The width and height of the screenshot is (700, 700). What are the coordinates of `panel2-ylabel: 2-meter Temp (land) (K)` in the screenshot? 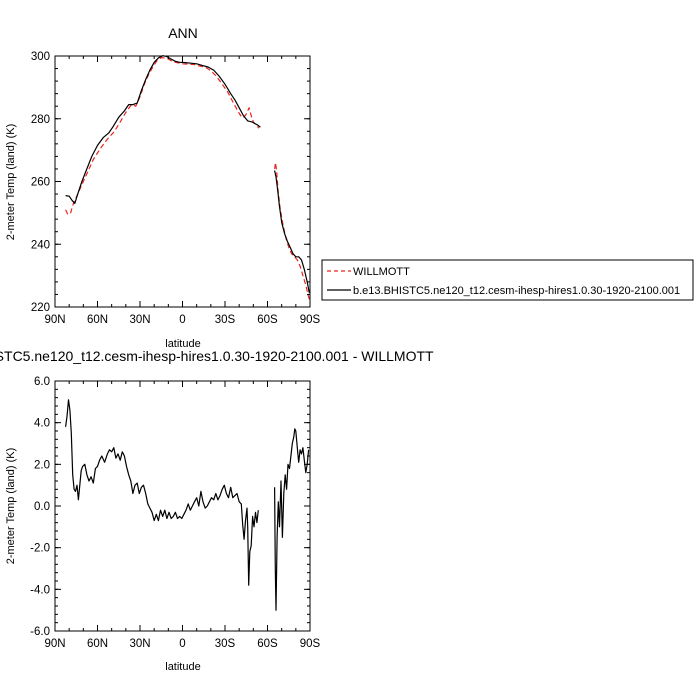 It's located at (11, 506).